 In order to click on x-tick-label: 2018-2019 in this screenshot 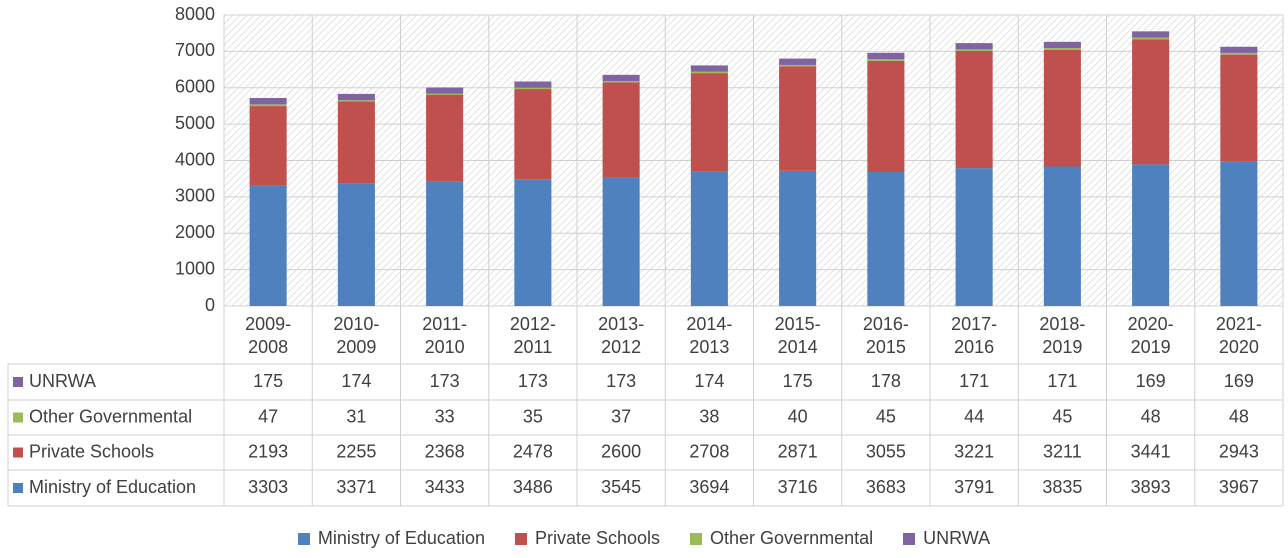, I will do `click(1062, 335)`.